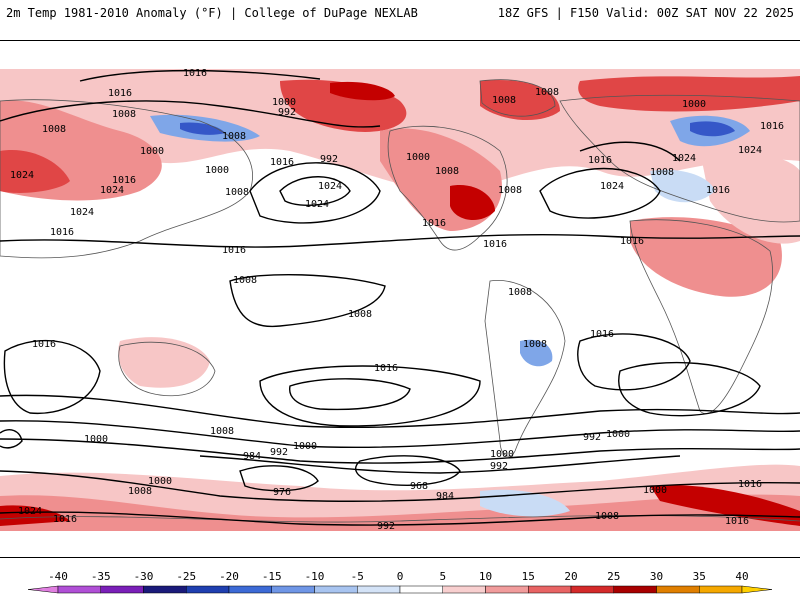  Describe the element at coordinates (712, 129) in the screenshot. I see `shade-scandinavia-core` at that location.